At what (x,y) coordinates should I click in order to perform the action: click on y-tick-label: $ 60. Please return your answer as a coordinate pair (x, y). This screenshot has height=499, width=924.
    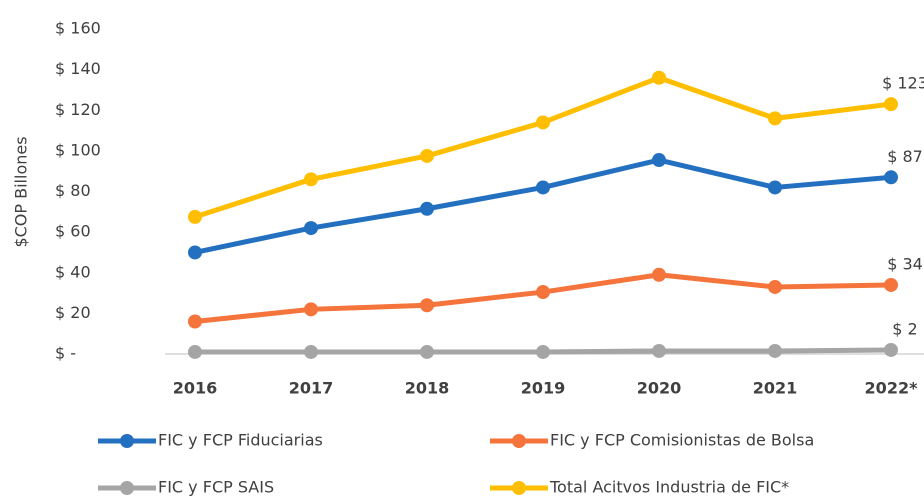
    Looking at the image, I should click on (73, 231).